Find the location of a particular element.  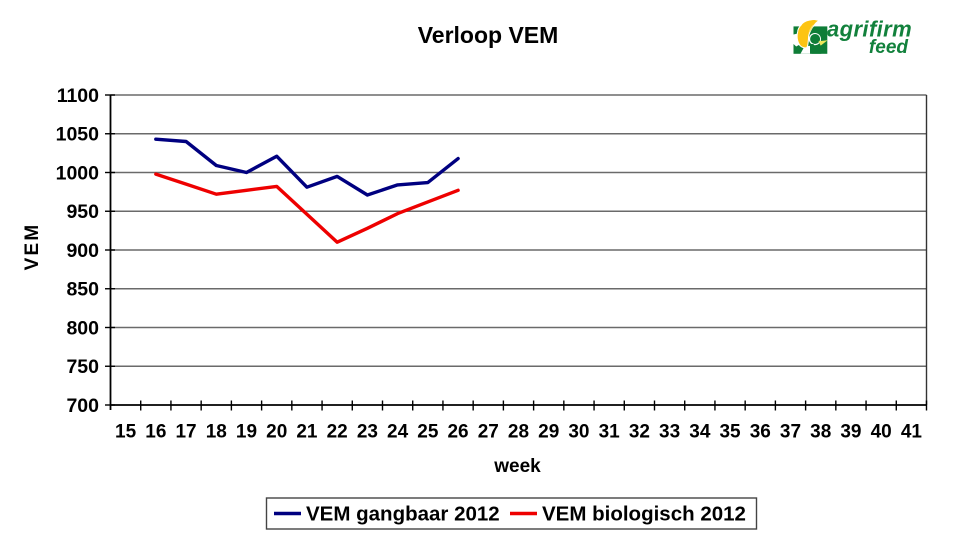

svg-text: 15 is located at coordinates (126, 432).